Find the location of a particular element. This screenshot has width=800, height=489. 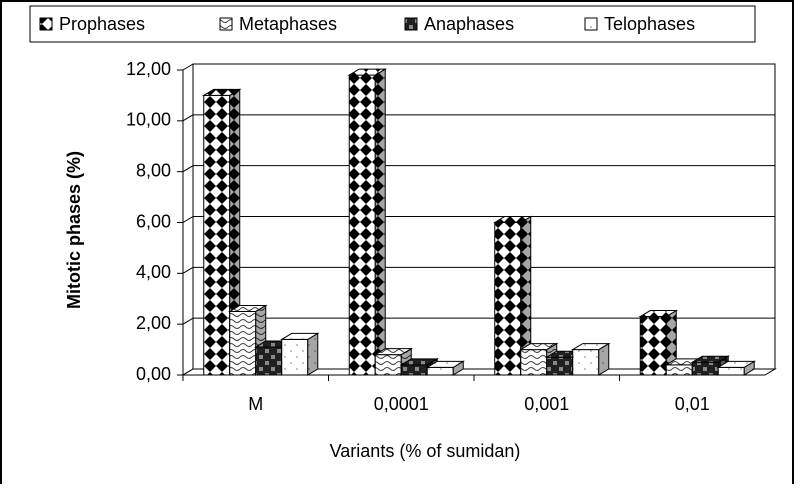

y-tick-label: 12,00 is located at coordinates (148, 69).